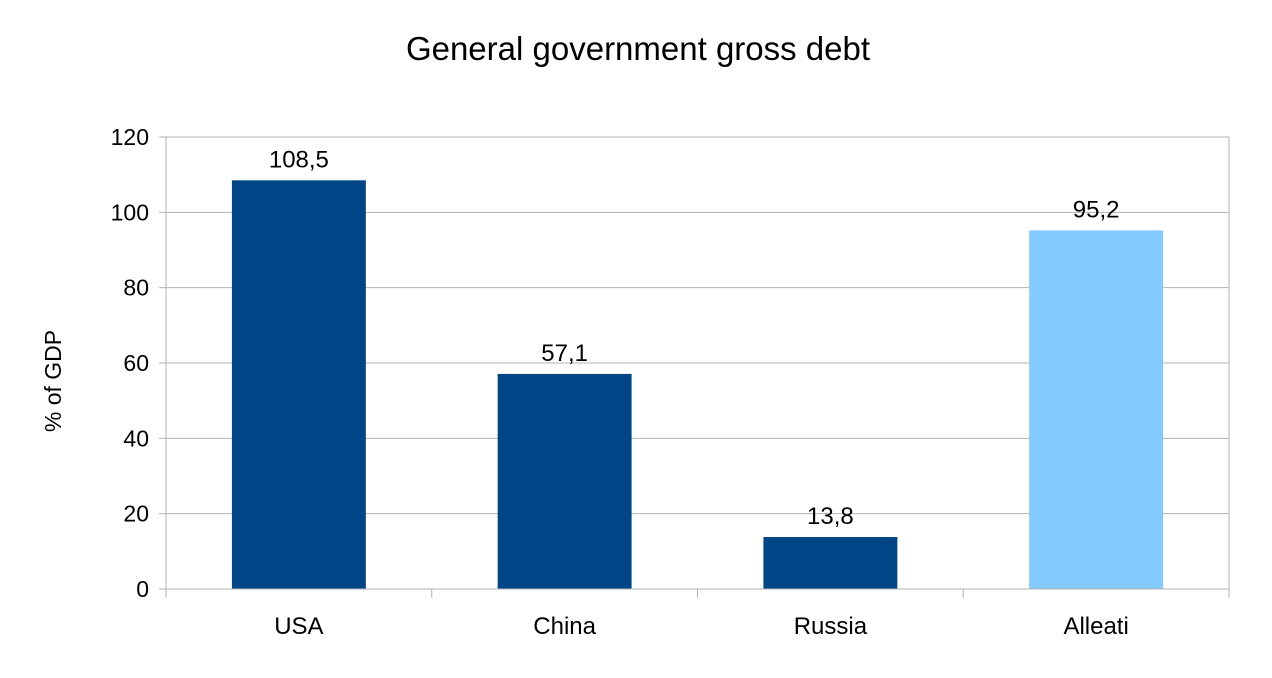  Describe the element at coordinates (638, 48) in the screenshot. I see `chart-title: General government gross debt` at that location.